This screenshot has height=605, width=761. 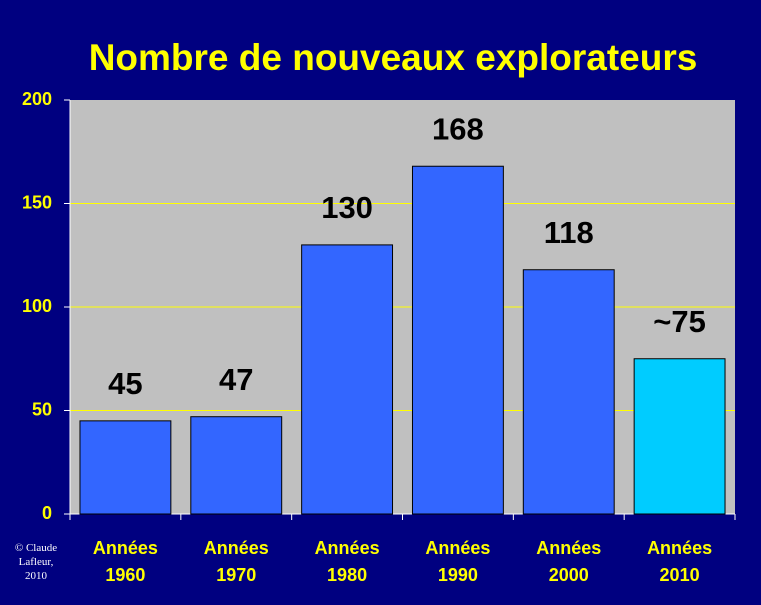 What do you see at coordinates (347, 561) in the screenshot?
I see `x-tick-label: Années 1980` at bounding box center [347, 561].